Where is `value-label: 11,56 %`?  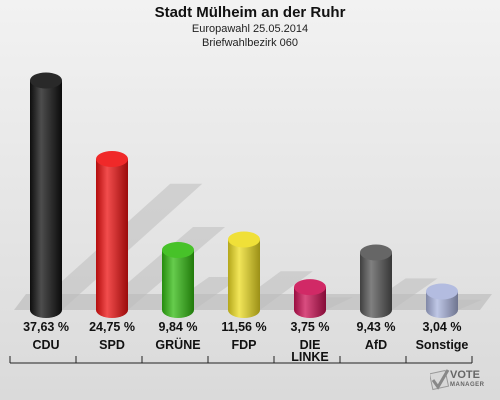 value-label: 11,56 % is located at coordinates (243, 327).